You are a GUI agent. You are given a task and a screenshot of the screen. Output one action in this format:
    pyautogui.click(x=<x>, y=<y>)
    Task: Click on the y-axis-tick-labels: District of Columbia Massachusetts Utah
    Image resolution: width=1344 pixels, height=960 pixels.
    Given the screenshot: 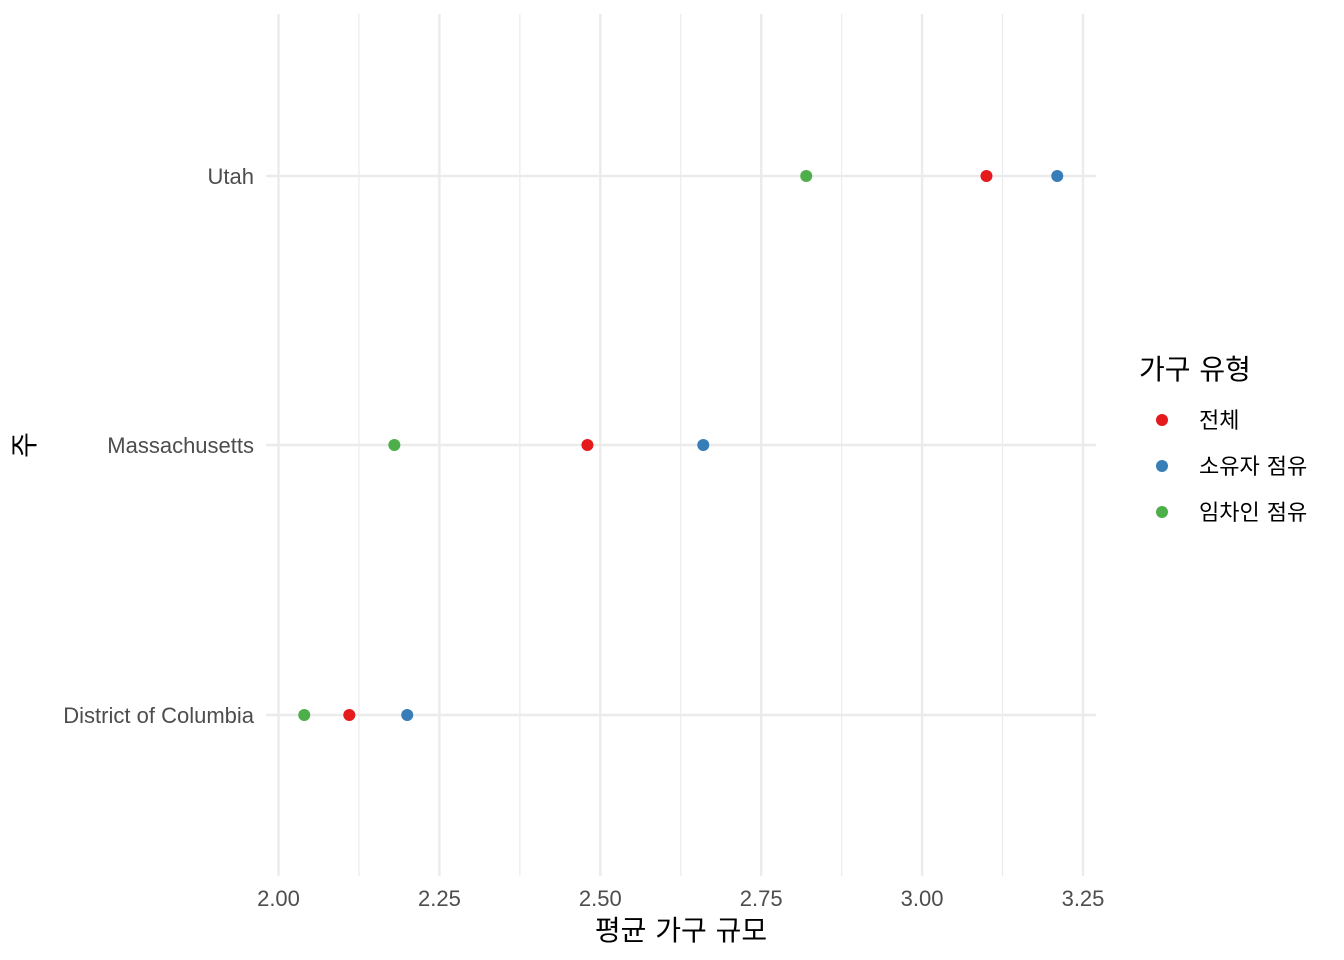 What is the action you would take?
    pyautogui.click(x=158, y=446)
    